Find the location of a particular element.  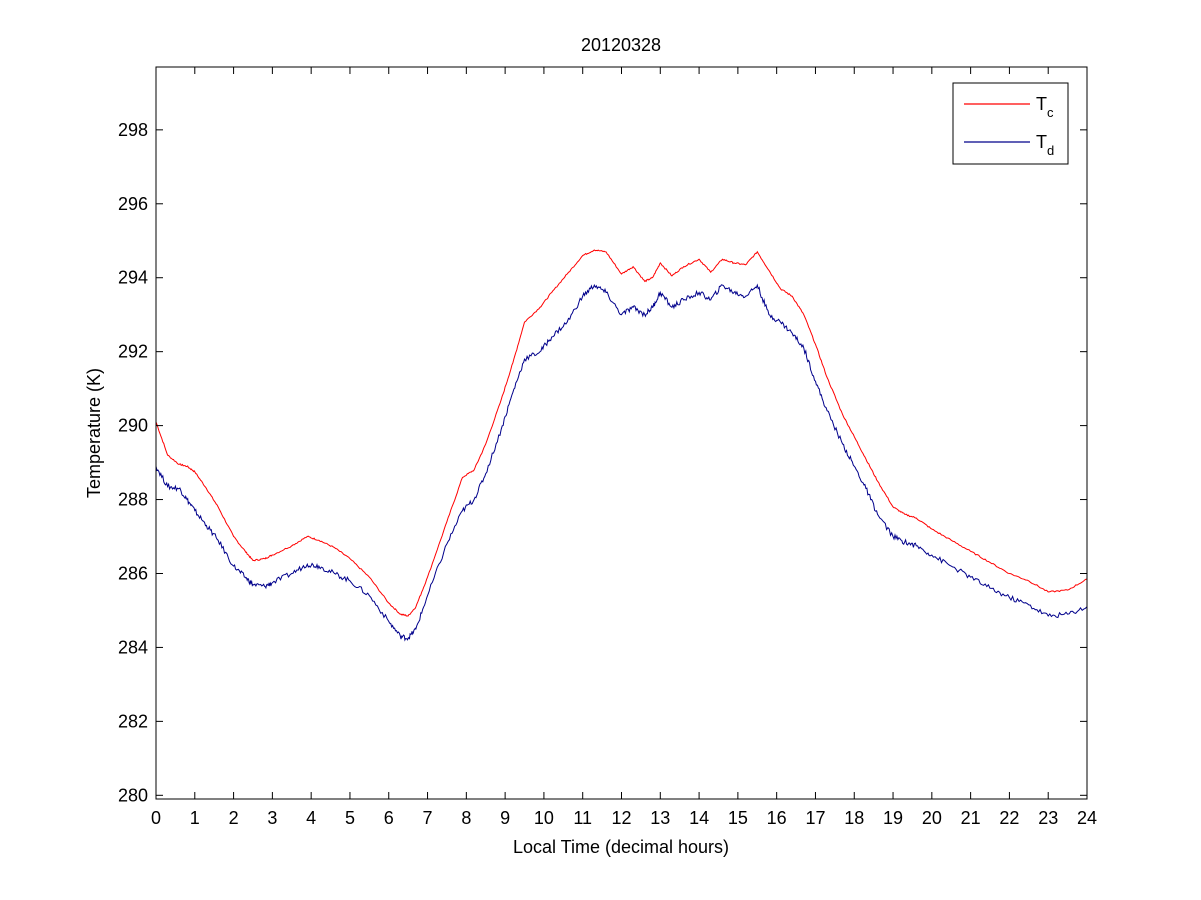

y-tick-label: 292 is located at coordinates (133, 352).